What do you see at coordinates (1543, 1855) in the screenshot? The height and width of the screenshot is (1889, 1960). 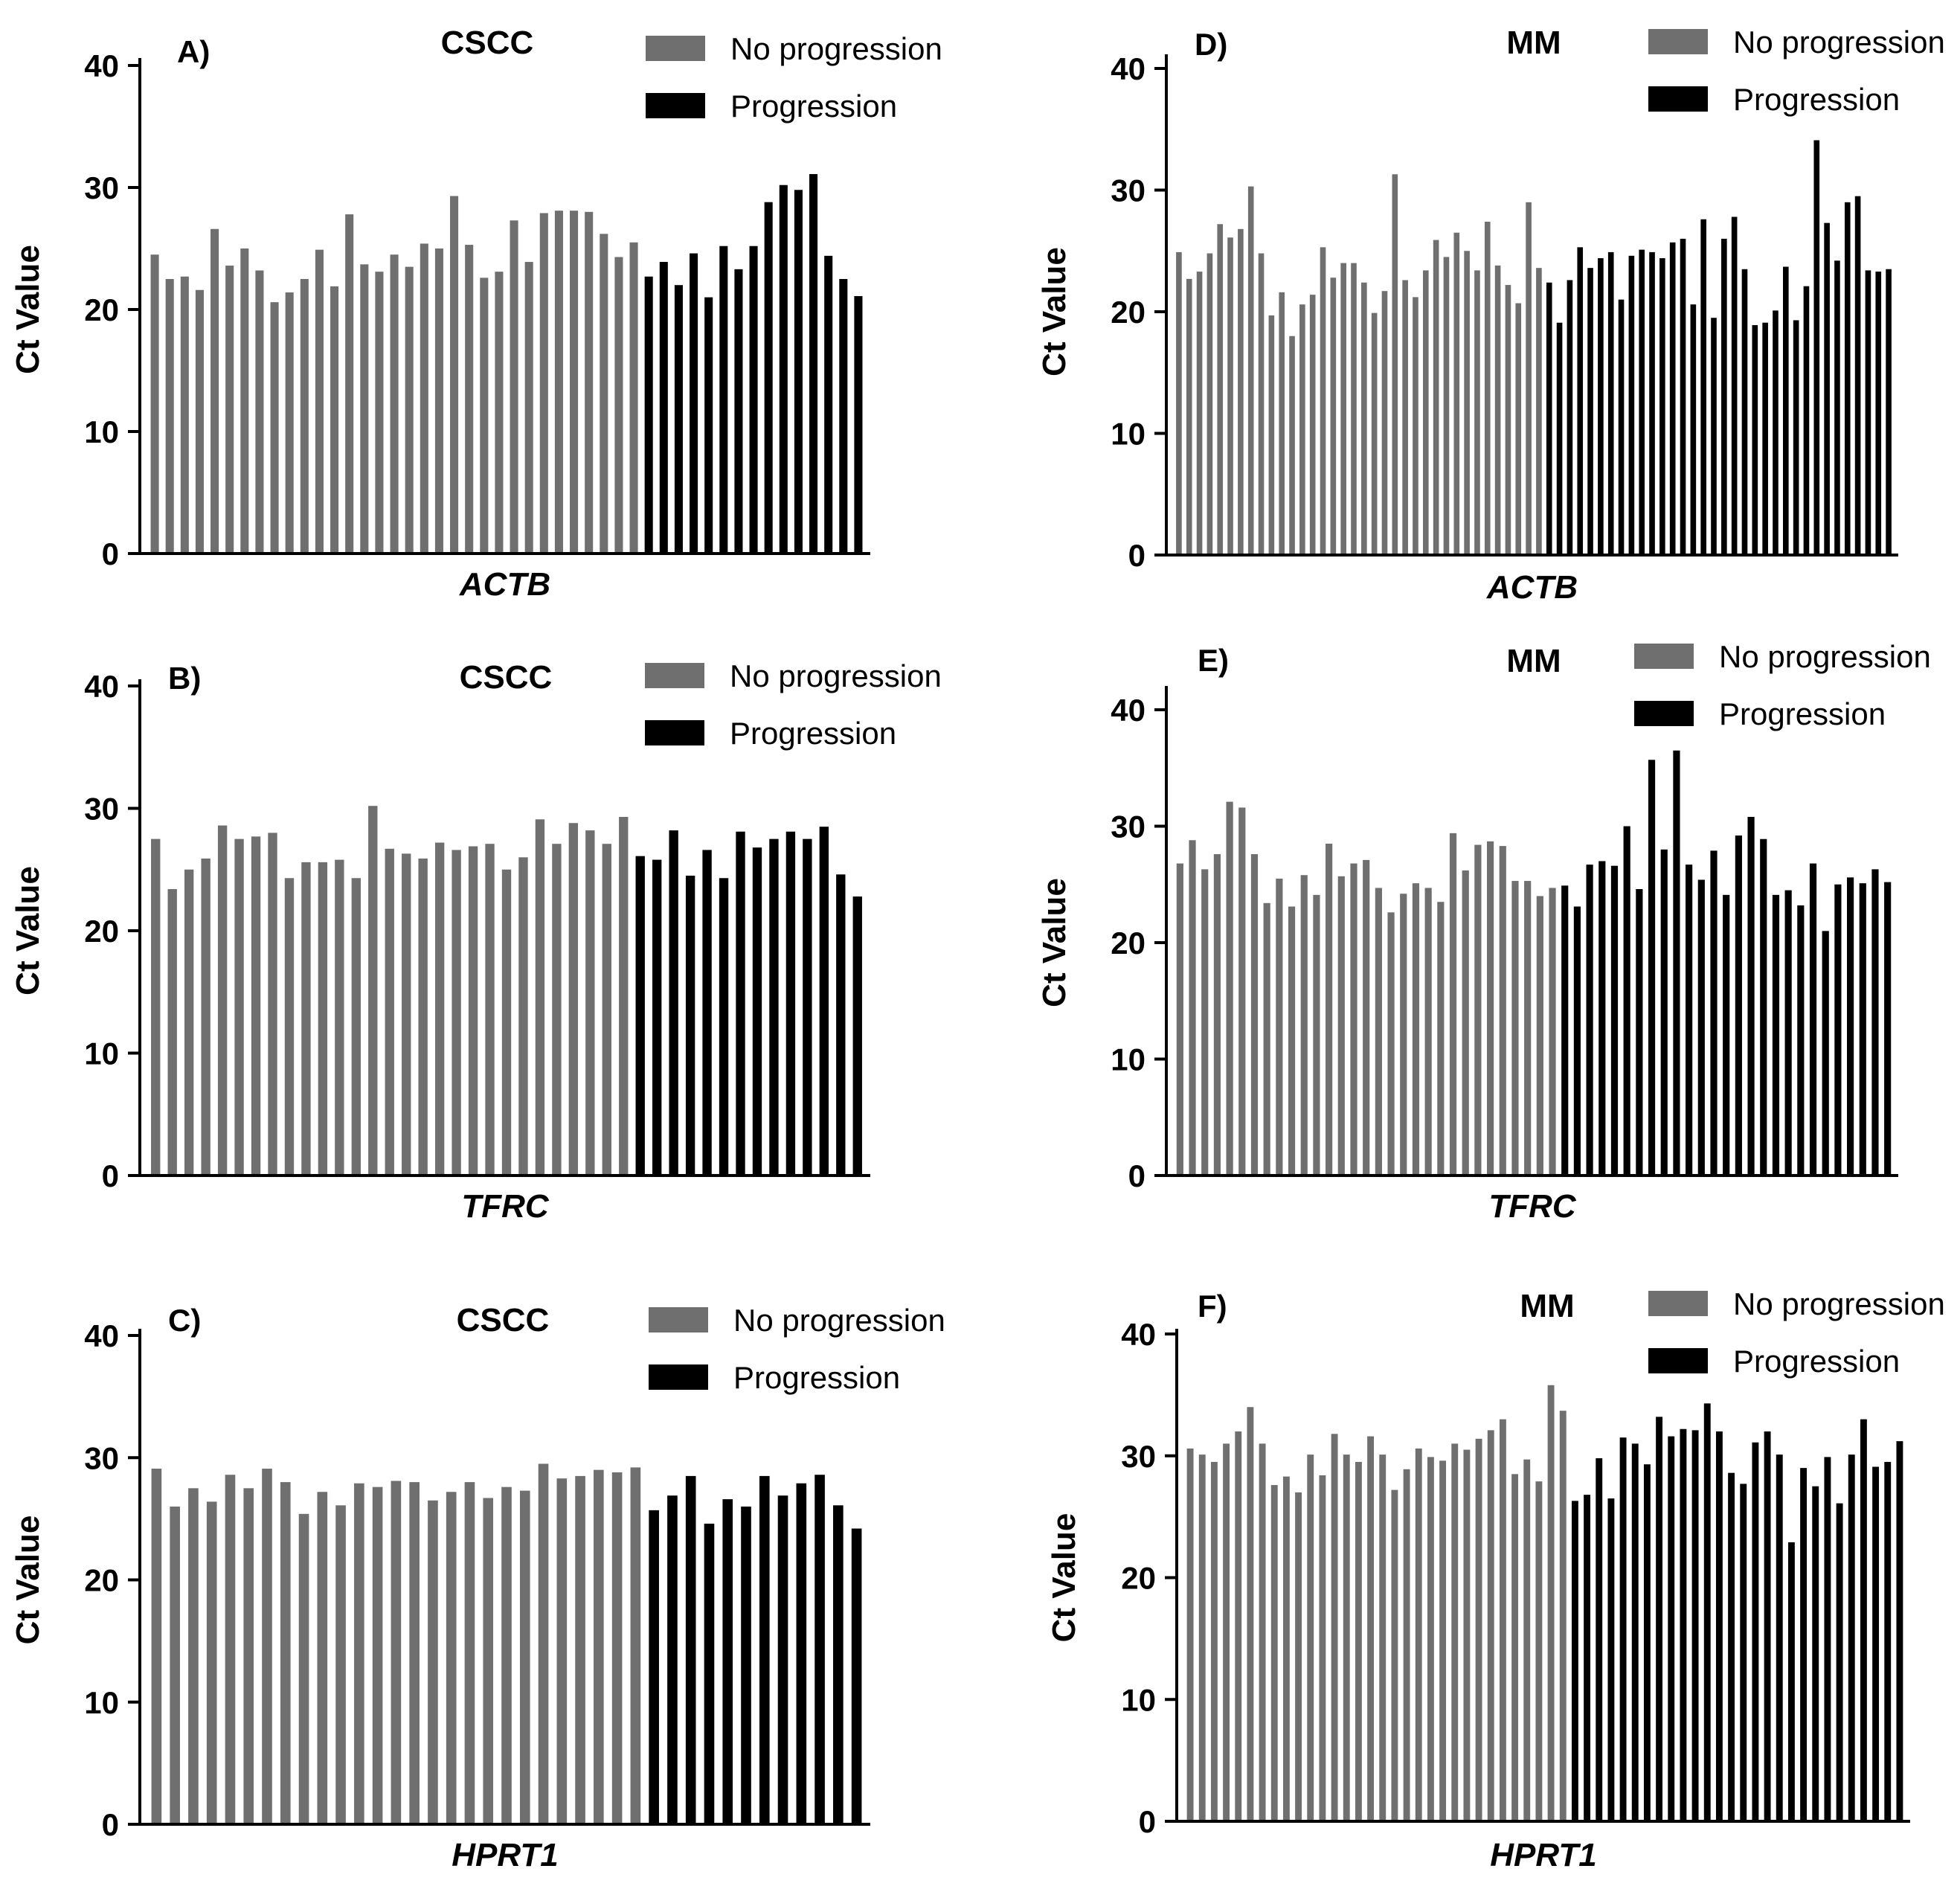 I see `x-axis-label: HPRT1` at bounding box center [1543, 1855].